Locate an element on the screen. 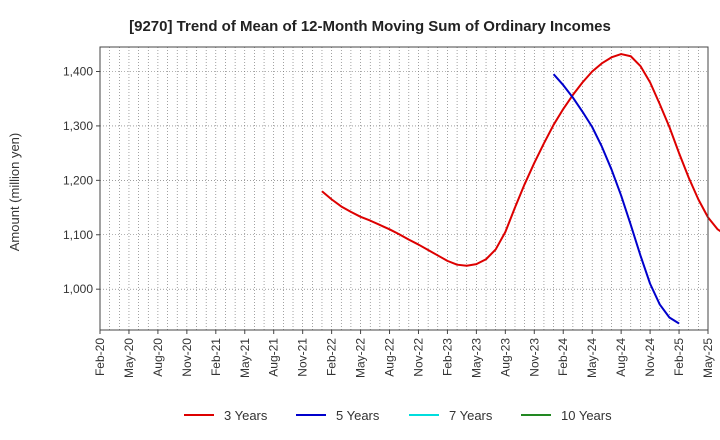 This screenshot has height=440, width=720. x-tick-label: Nov-20 is located at coordinates (187, 357).